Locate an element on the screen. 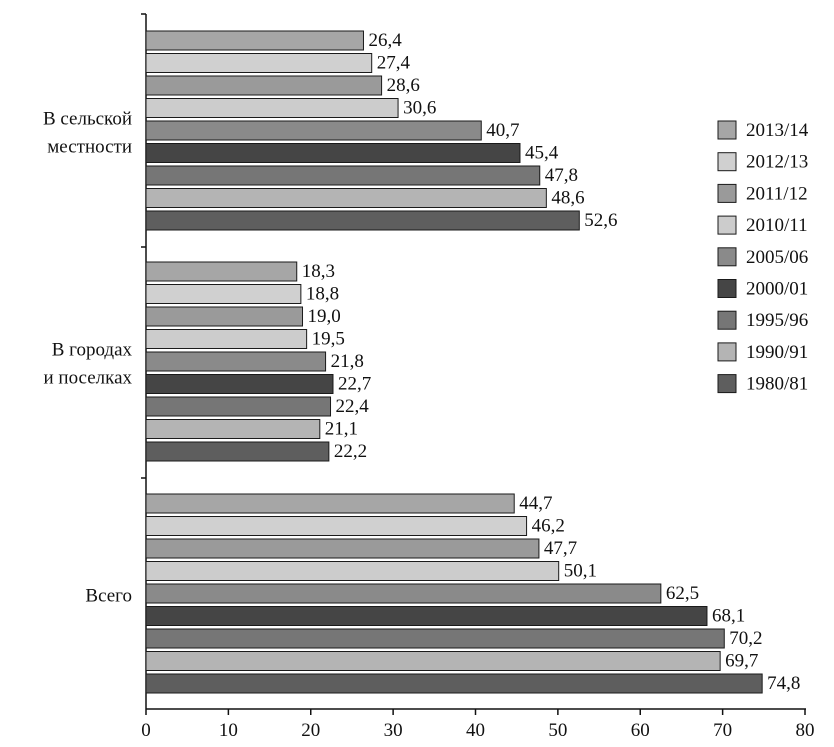  legend-label: 2011/12 is located at coordinates (777, 193).